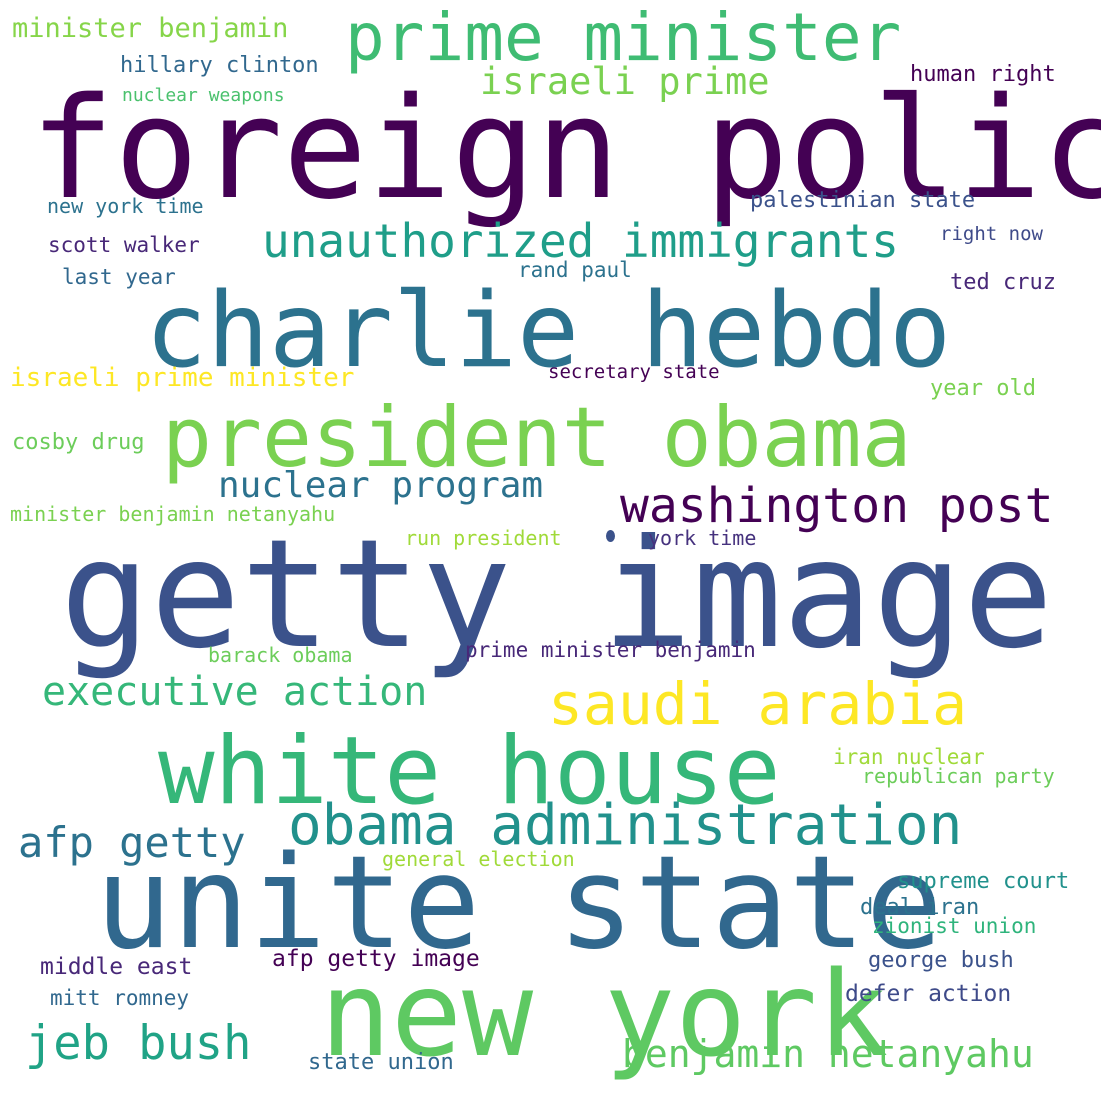 The width and height of the screenshot is (1101, 1101). What do you see at coordinates (837, 506) in the screenshot?
I see `word: washington post` at bounding box center [837, 506].